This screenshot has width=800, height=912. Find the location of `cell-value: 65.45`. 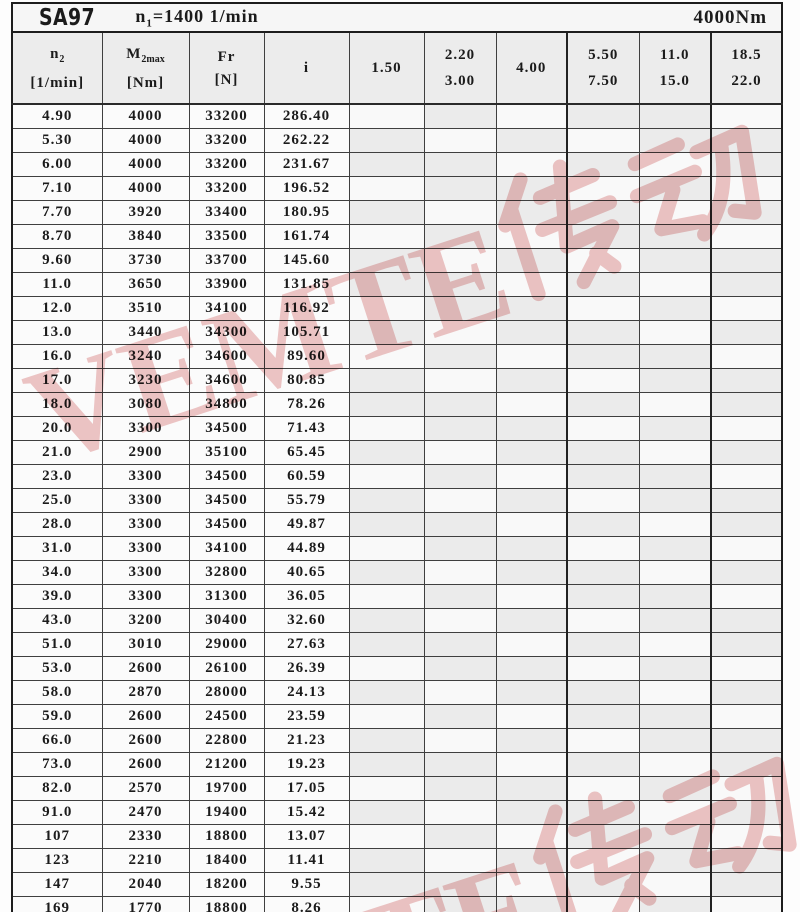

cell-value: 65.45 is located at coordinates (306, 452).